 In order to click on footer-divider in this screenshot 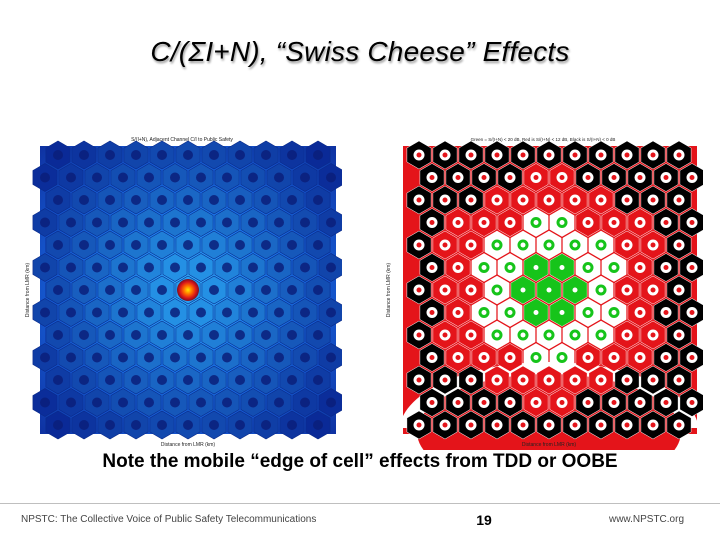, I will do `click(360, 503)`.